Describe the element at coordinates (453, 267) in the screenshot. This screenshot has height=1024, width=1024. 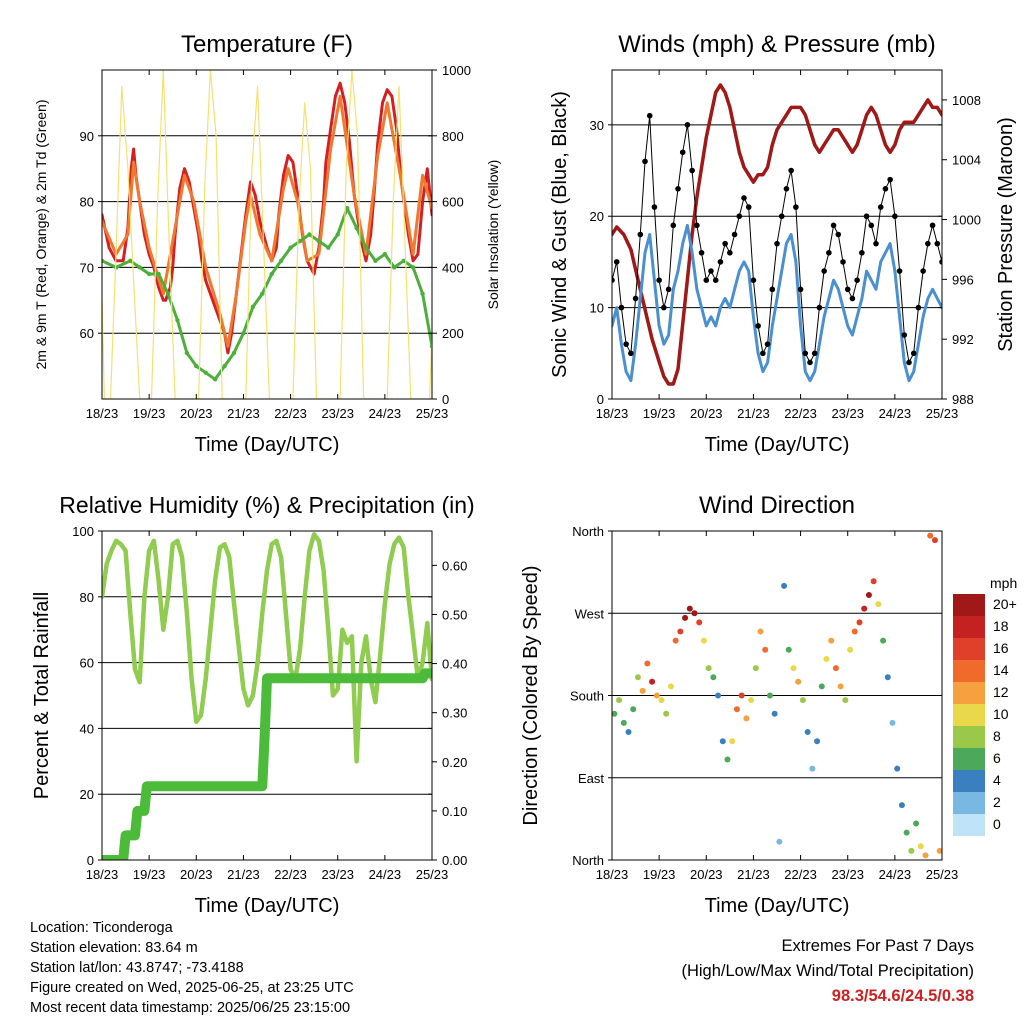
I see `y2-tick-label: 400` at that location.